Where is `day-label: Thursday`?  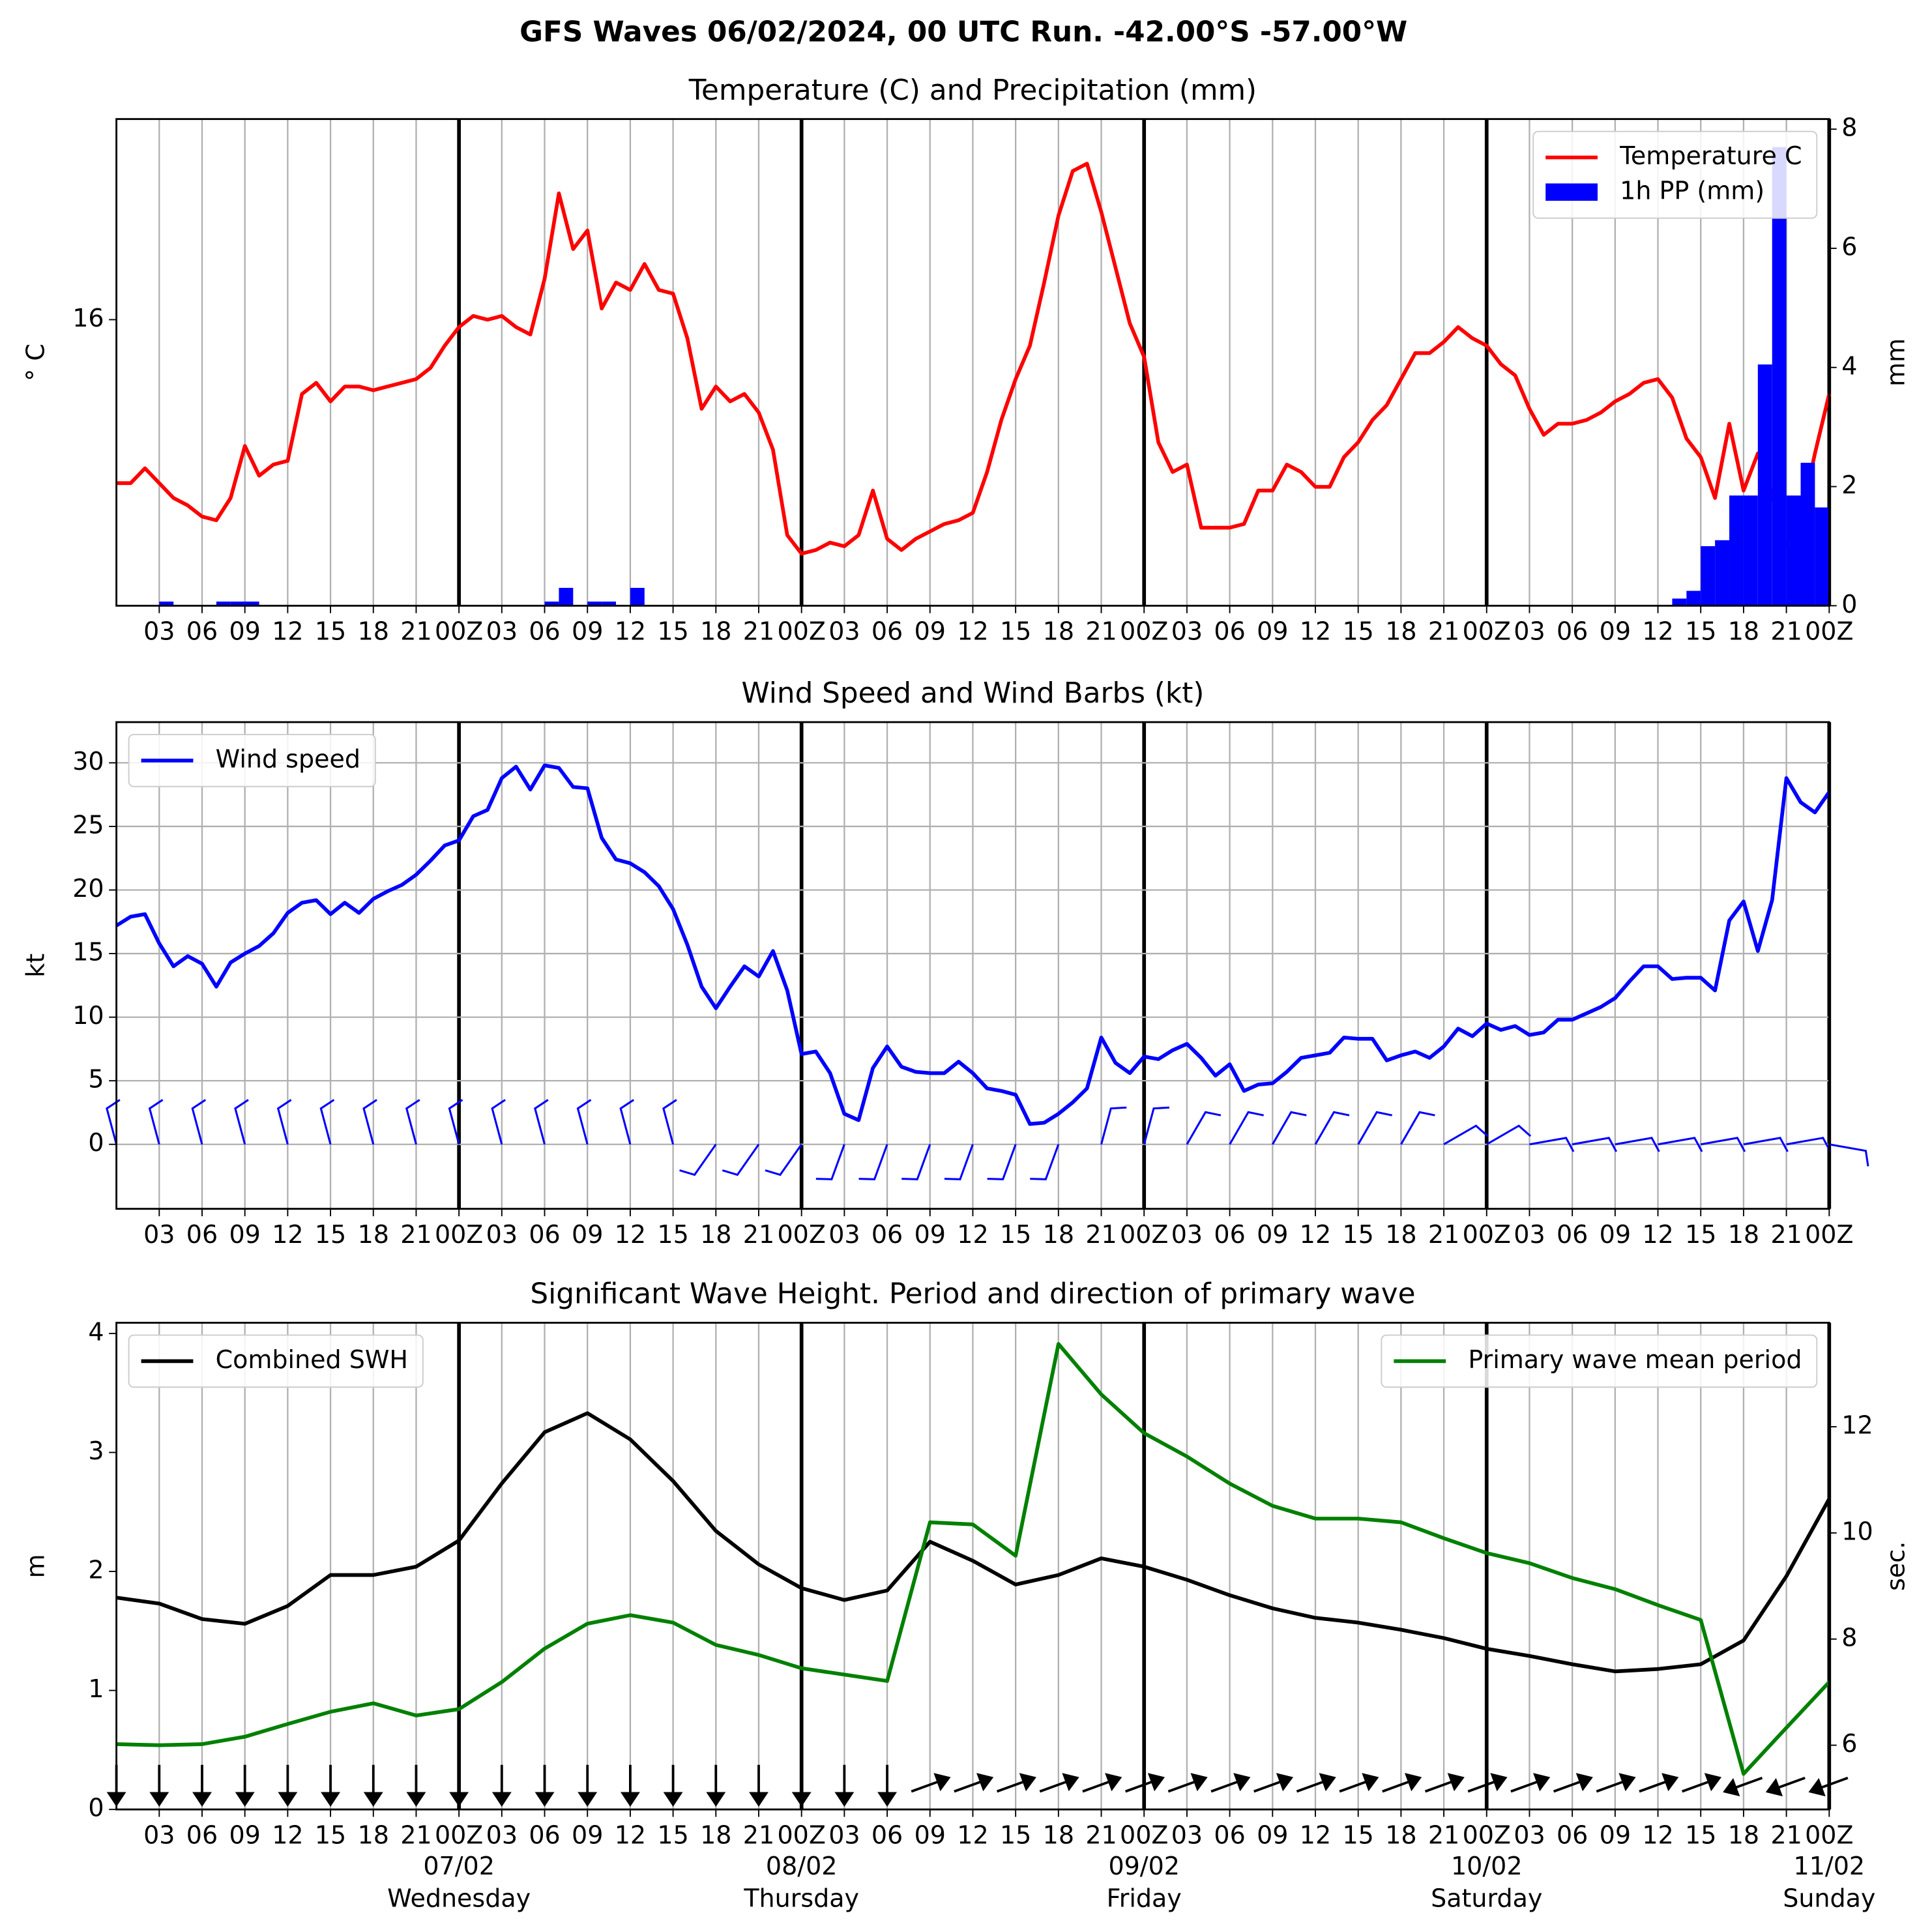 day-label: Thursday is located at coordinates (801, 1898).